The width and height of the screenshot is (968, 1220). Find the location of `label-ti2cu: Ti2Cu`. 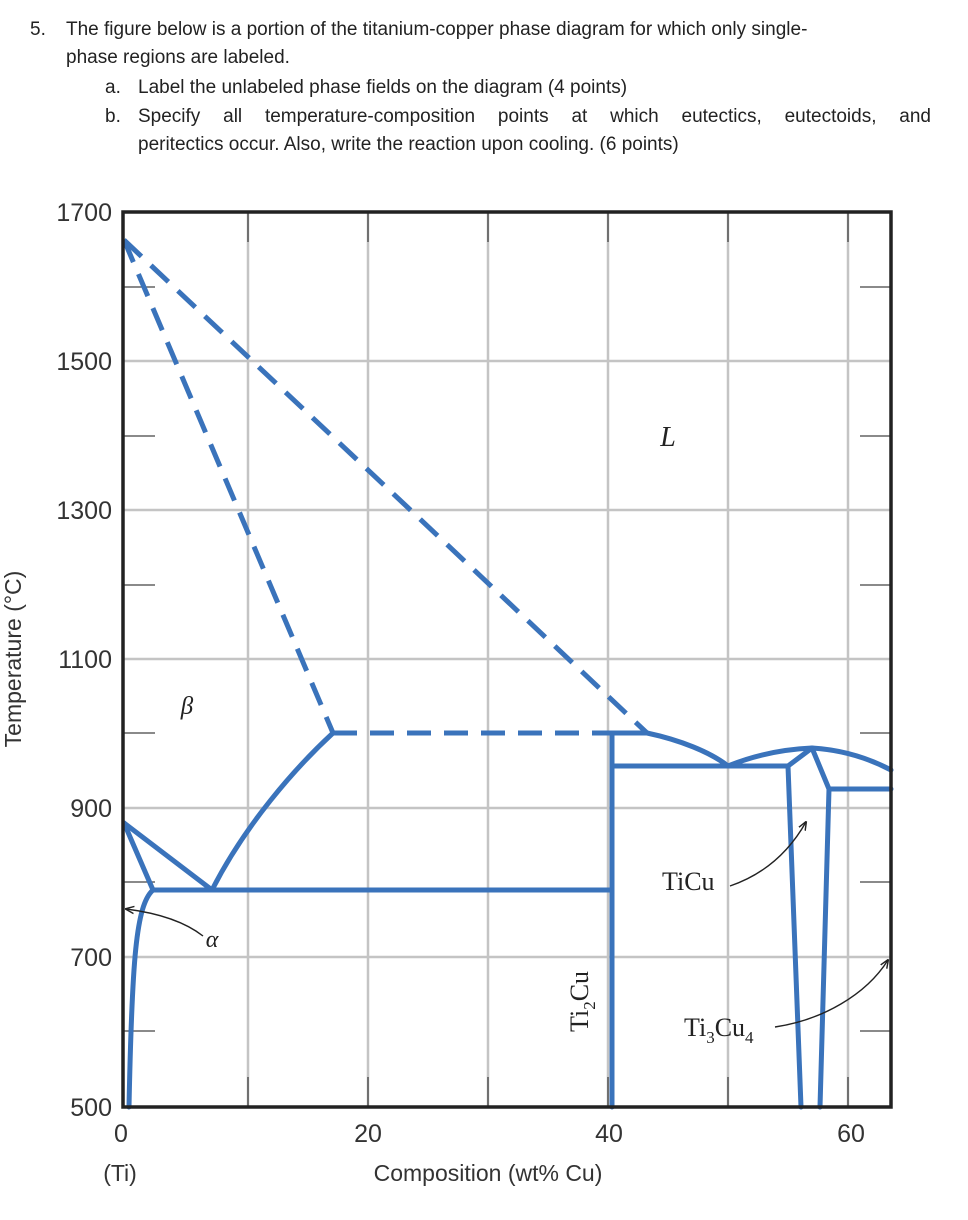

label-ti2cu: Ti2Cu is located at coordinates (582, 1001).